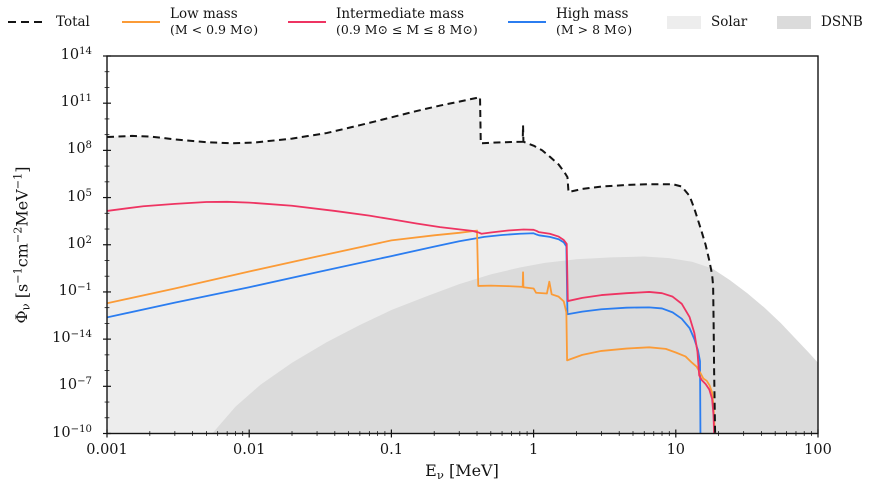 This screenshot has height=490, width=877. I want to click on dsnb-patch-swatch, so click(794, 22).